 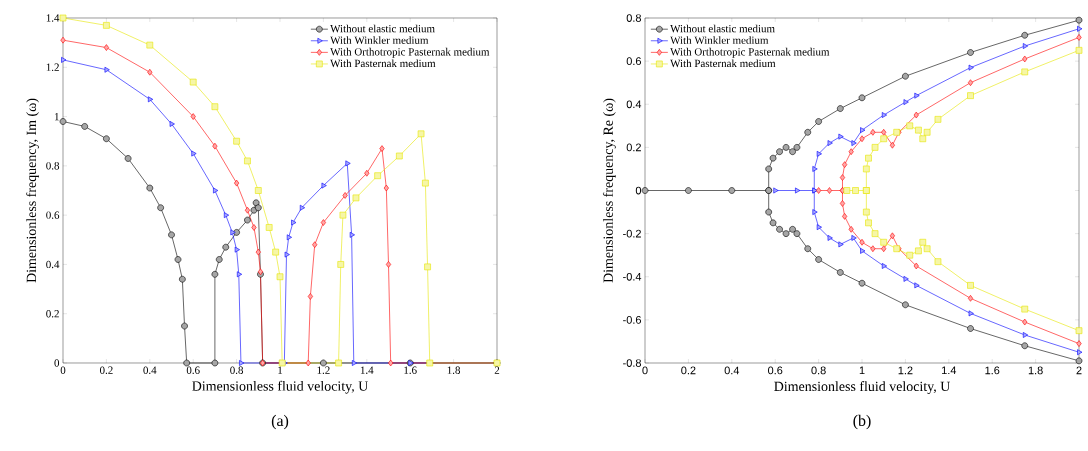 I want to click on y-tick-label: -0.4, so click(x=632, y=276).